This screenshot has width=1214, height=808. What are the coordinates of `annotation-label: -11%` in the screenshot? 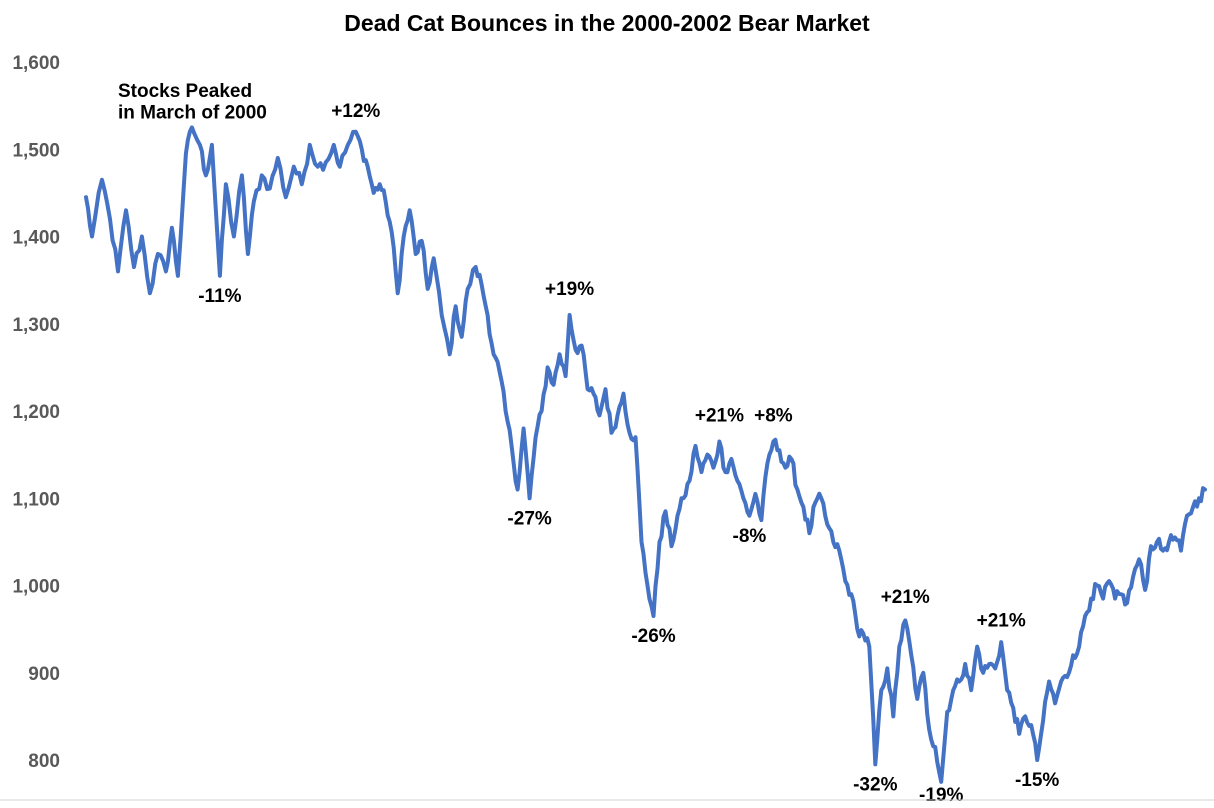 It's located at (219, 296).